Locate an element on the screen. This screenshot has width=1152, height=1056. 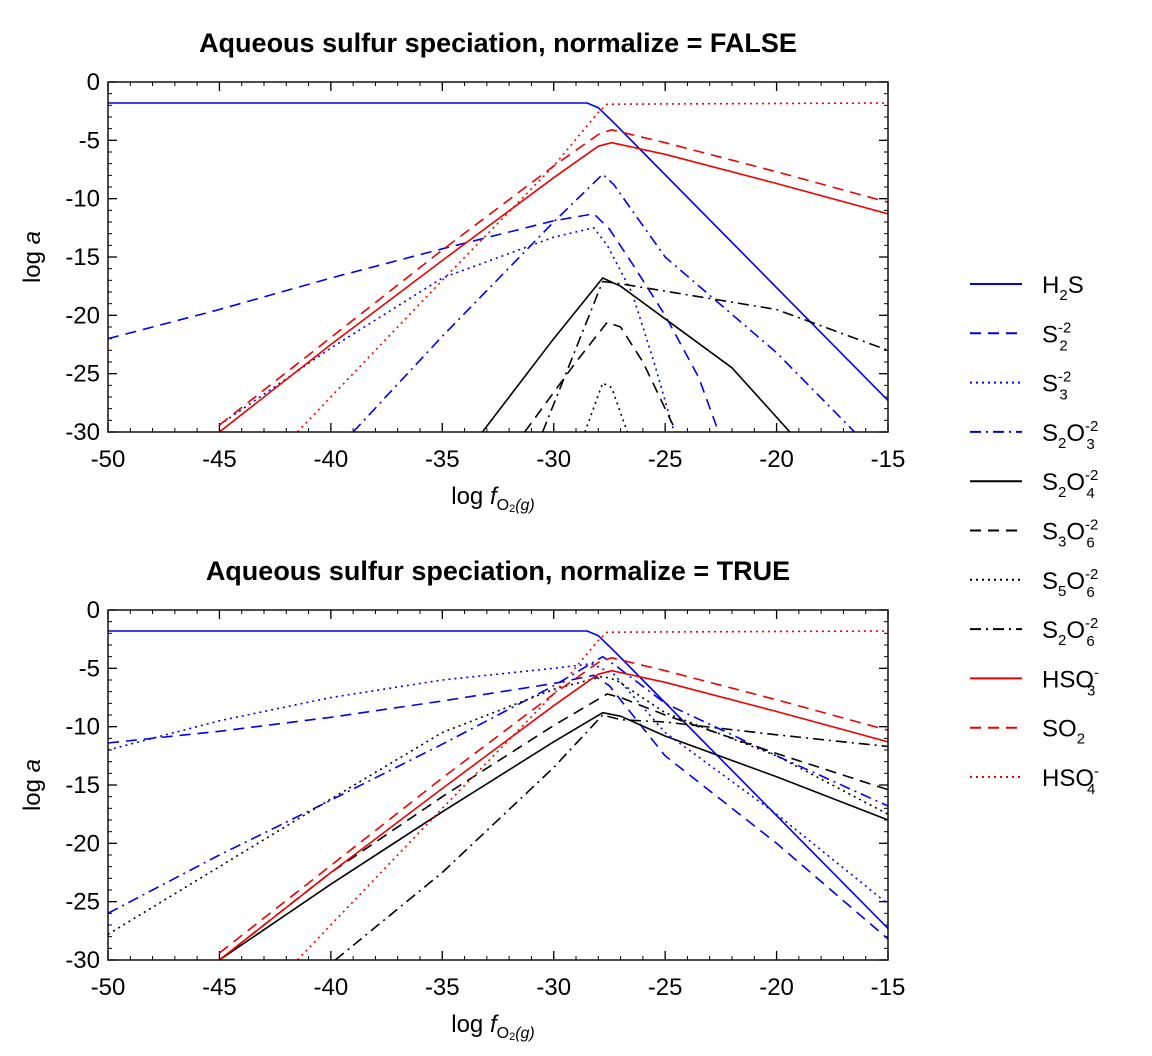
legend-label: S-2 3 is located at coordinates (1056, 386).